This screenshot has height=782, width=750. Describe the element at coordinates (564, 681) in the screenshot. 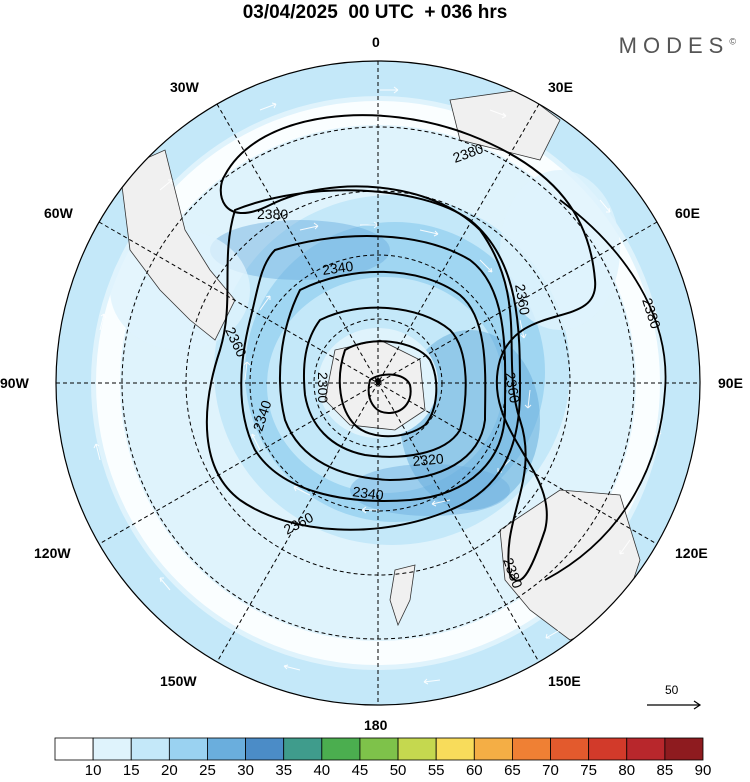

I see `lon-label-150e: 150E` at that location.